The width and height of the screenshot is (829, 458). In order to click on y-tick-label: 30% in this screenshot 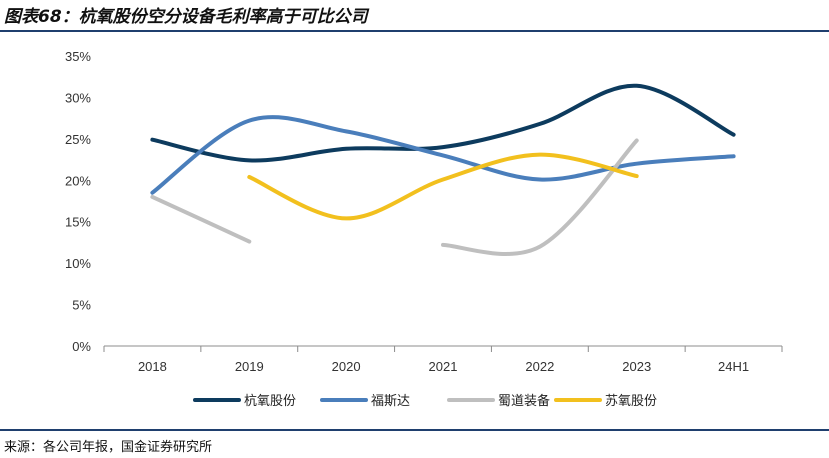, I will do `click(78, 97)`.